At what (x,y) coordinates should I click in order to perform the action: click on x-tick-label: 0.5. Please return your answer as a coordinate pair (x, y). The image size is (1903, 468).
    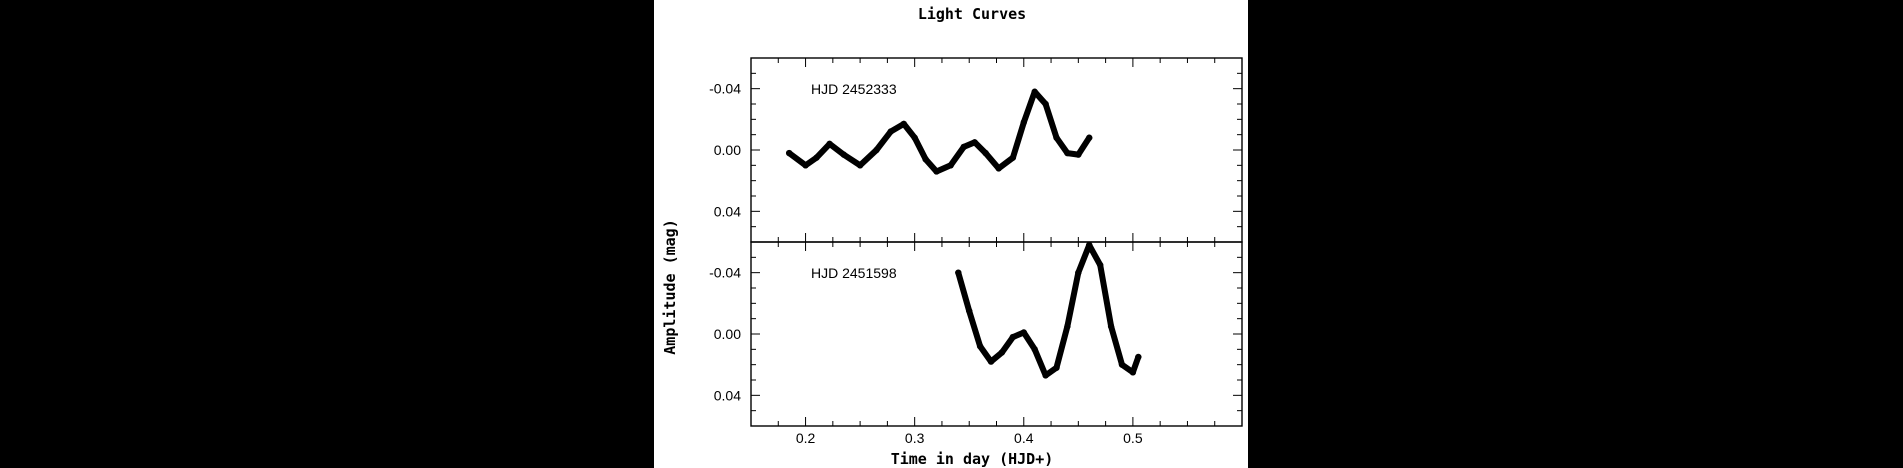
    Looking at the image, I should click on (1133, 438).